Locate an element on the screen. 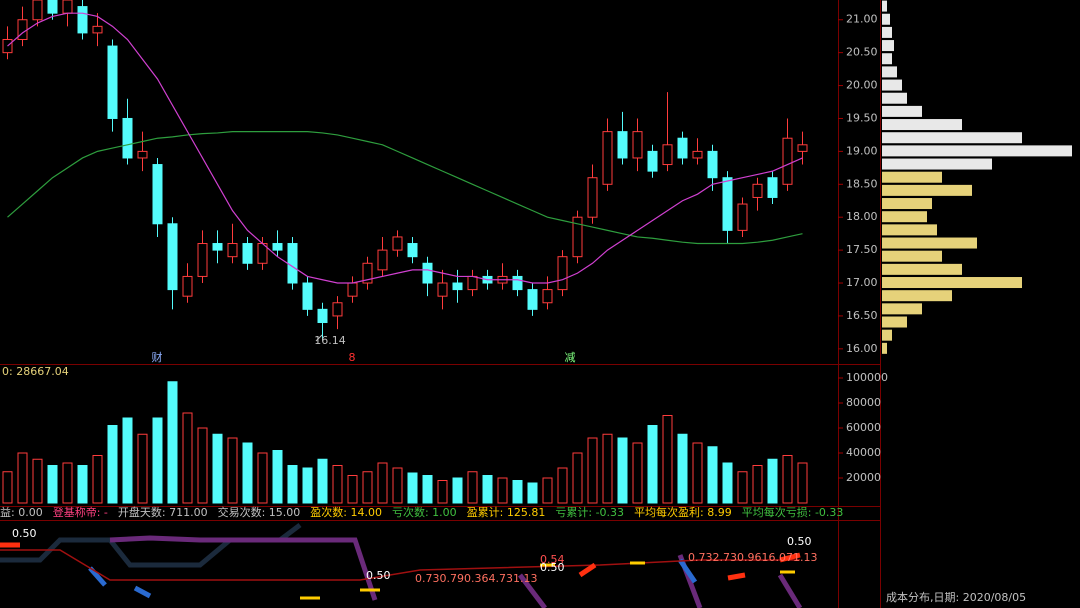 This screenshot has height=608, width=1080. stat: 亏累计: -0.33 is located at coordinates (589, 512).